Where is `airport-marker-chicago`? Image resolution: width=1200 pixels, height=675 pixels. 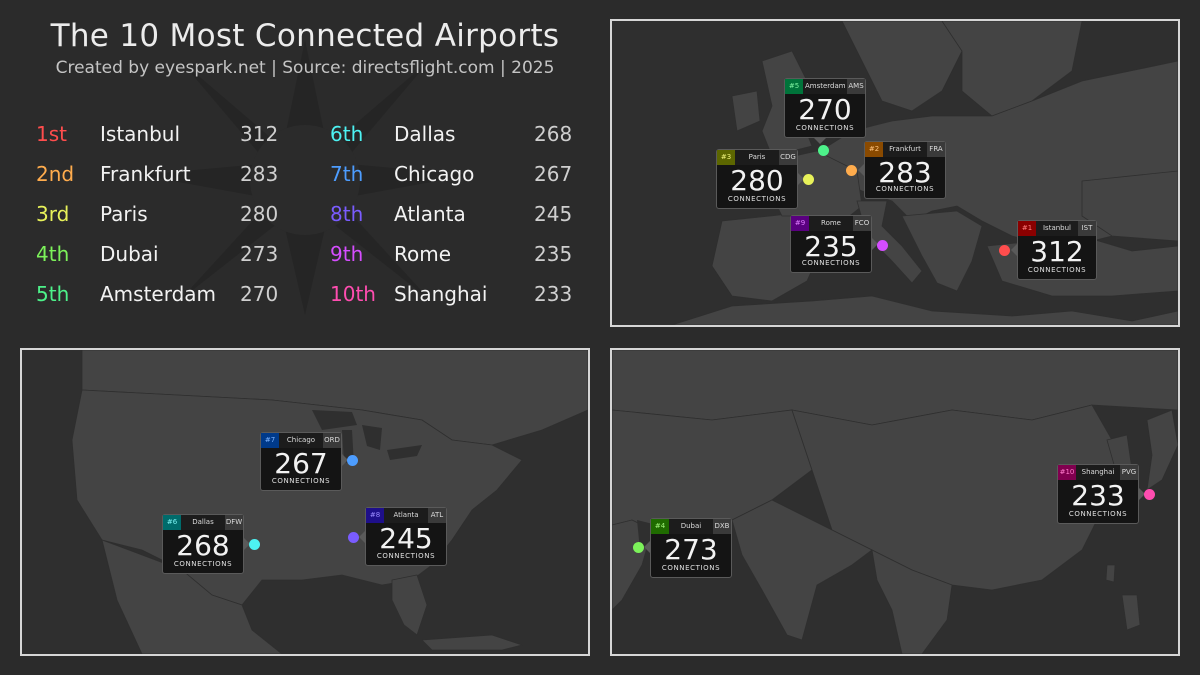 airport-marker-chicago is located at coordinates (352, 460).